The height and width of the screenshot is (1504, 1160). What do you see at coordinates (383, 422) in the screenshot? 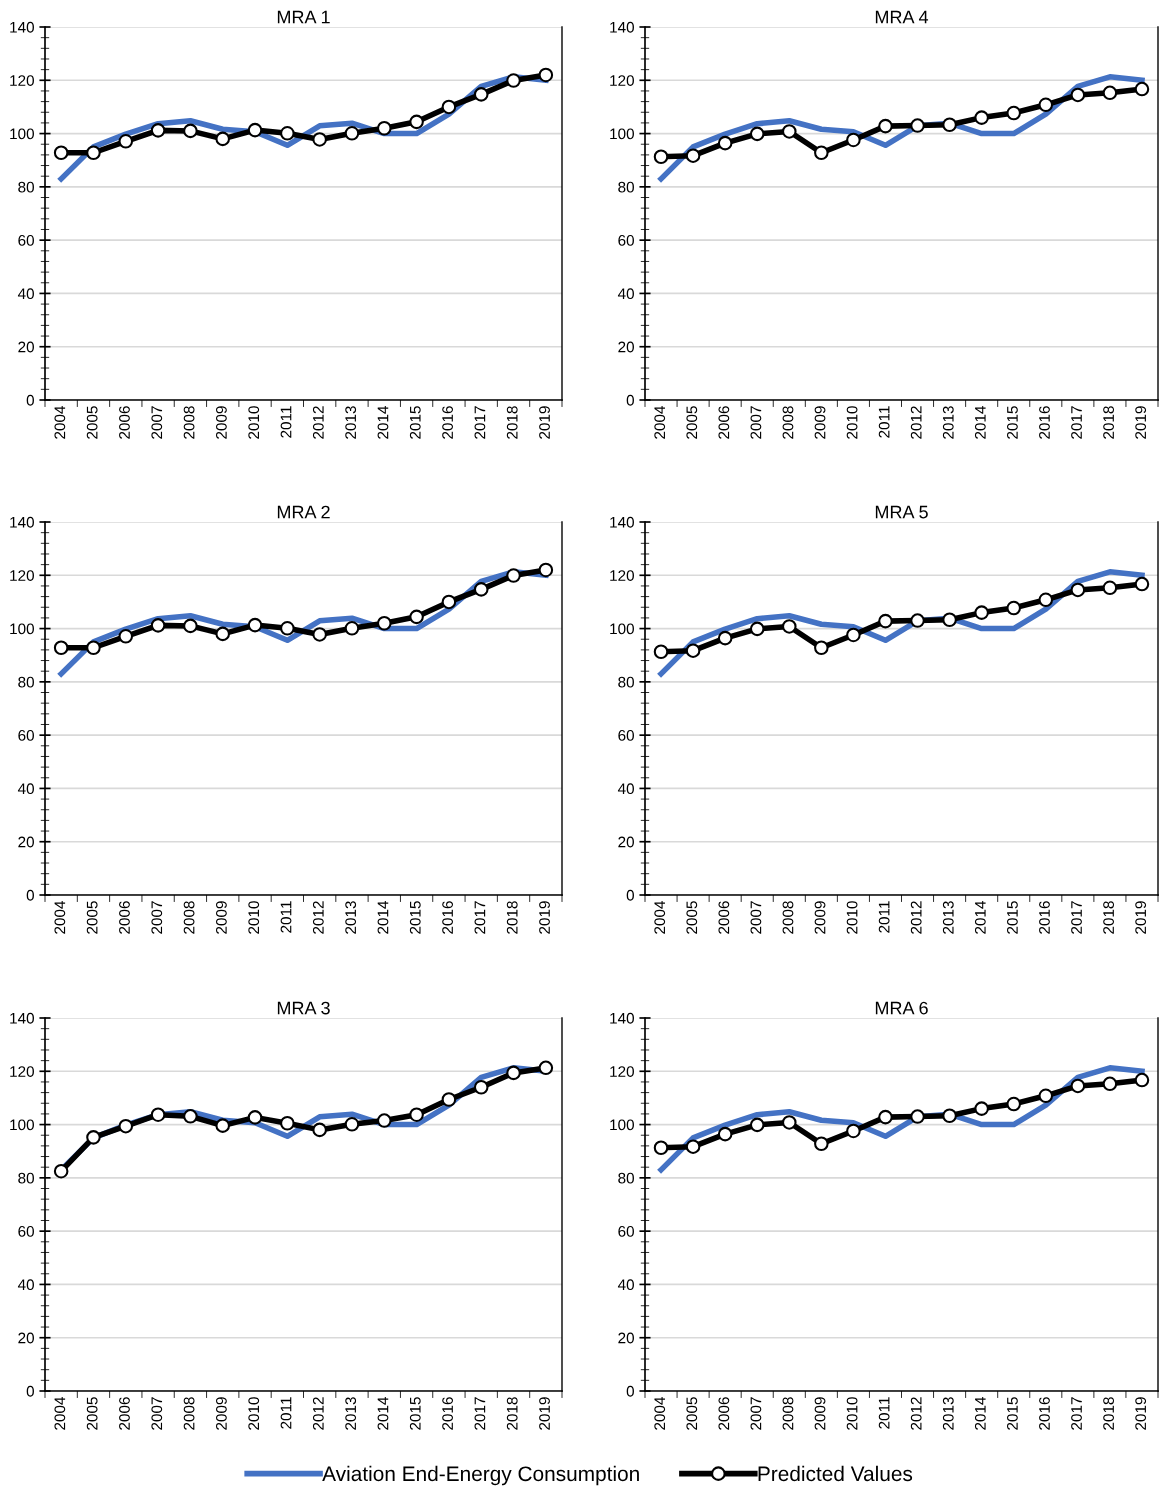
I see `x-tick-label: 2014` at bounding box center [383, 422].